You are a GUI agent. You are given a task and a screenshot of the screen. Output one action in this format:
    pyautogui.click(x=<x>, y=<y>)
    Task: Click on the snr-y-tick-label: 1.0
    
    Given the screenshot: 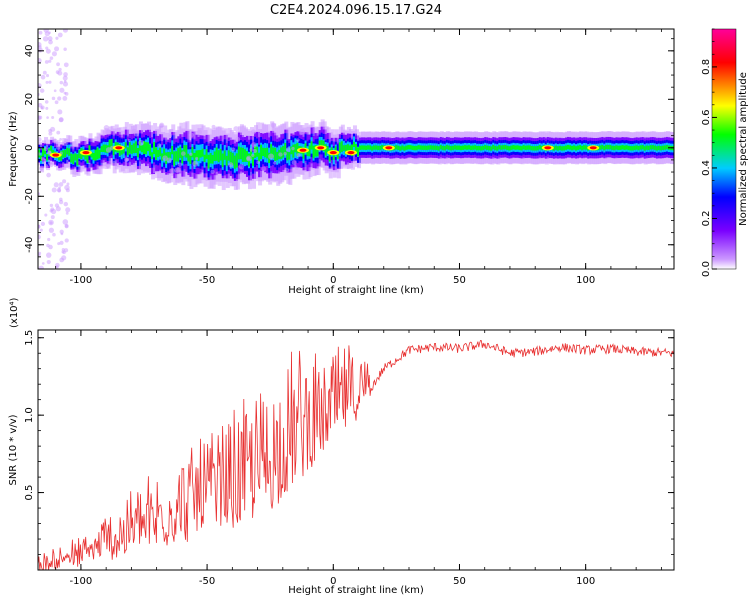 What is the action you would take?
    pyautogui.click(x=29, y=415)
    